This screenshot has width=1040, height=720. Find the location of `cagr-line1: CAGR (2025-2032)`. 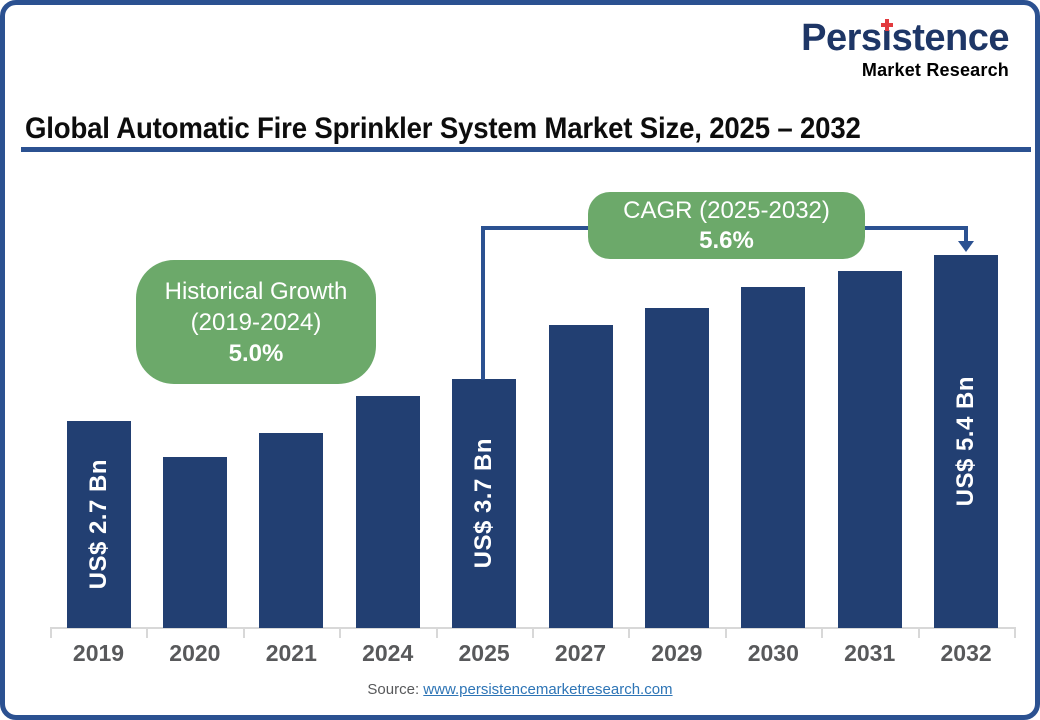

cagr-line1: CAGR (2025-2032) is located at coordinates (726, 210).